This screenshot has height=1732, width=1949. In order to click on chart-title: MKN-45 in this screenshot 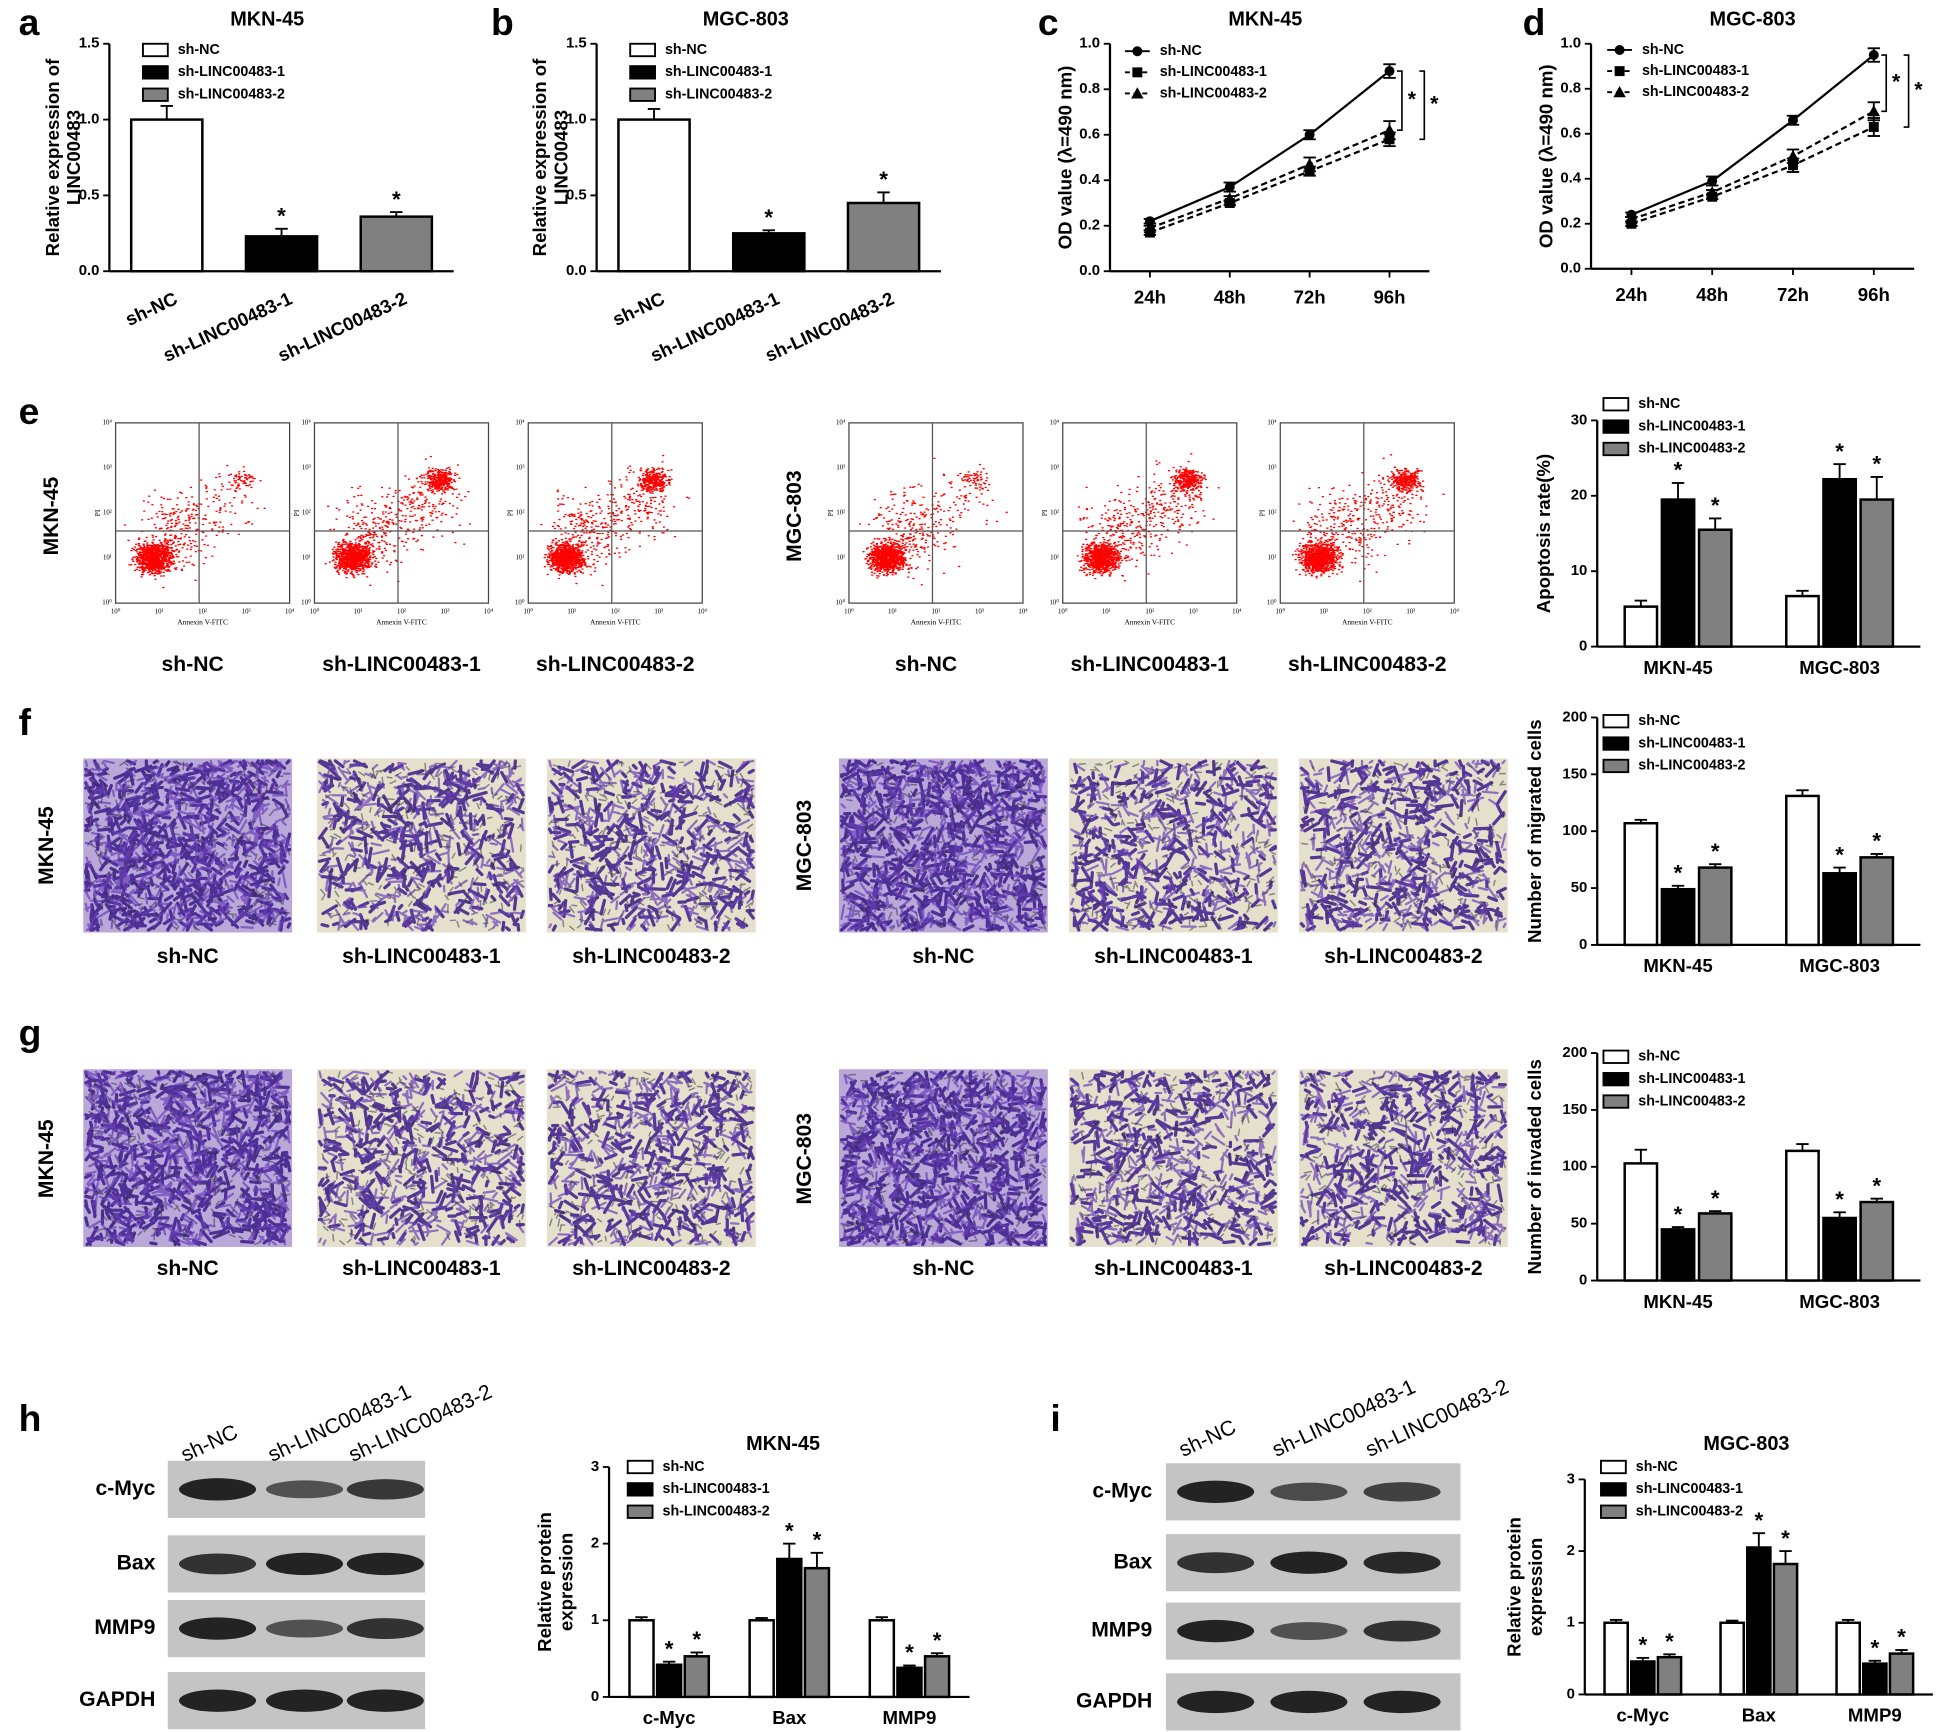, I will do `click(783, 1444)`.